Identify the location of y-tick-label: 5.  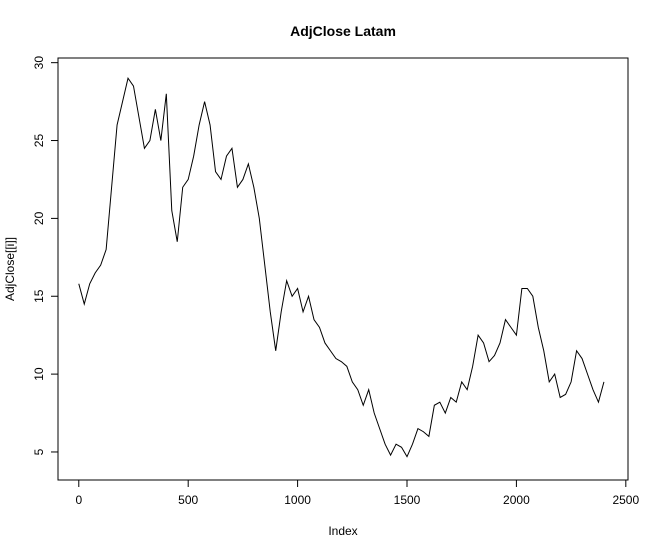
(39, 451).